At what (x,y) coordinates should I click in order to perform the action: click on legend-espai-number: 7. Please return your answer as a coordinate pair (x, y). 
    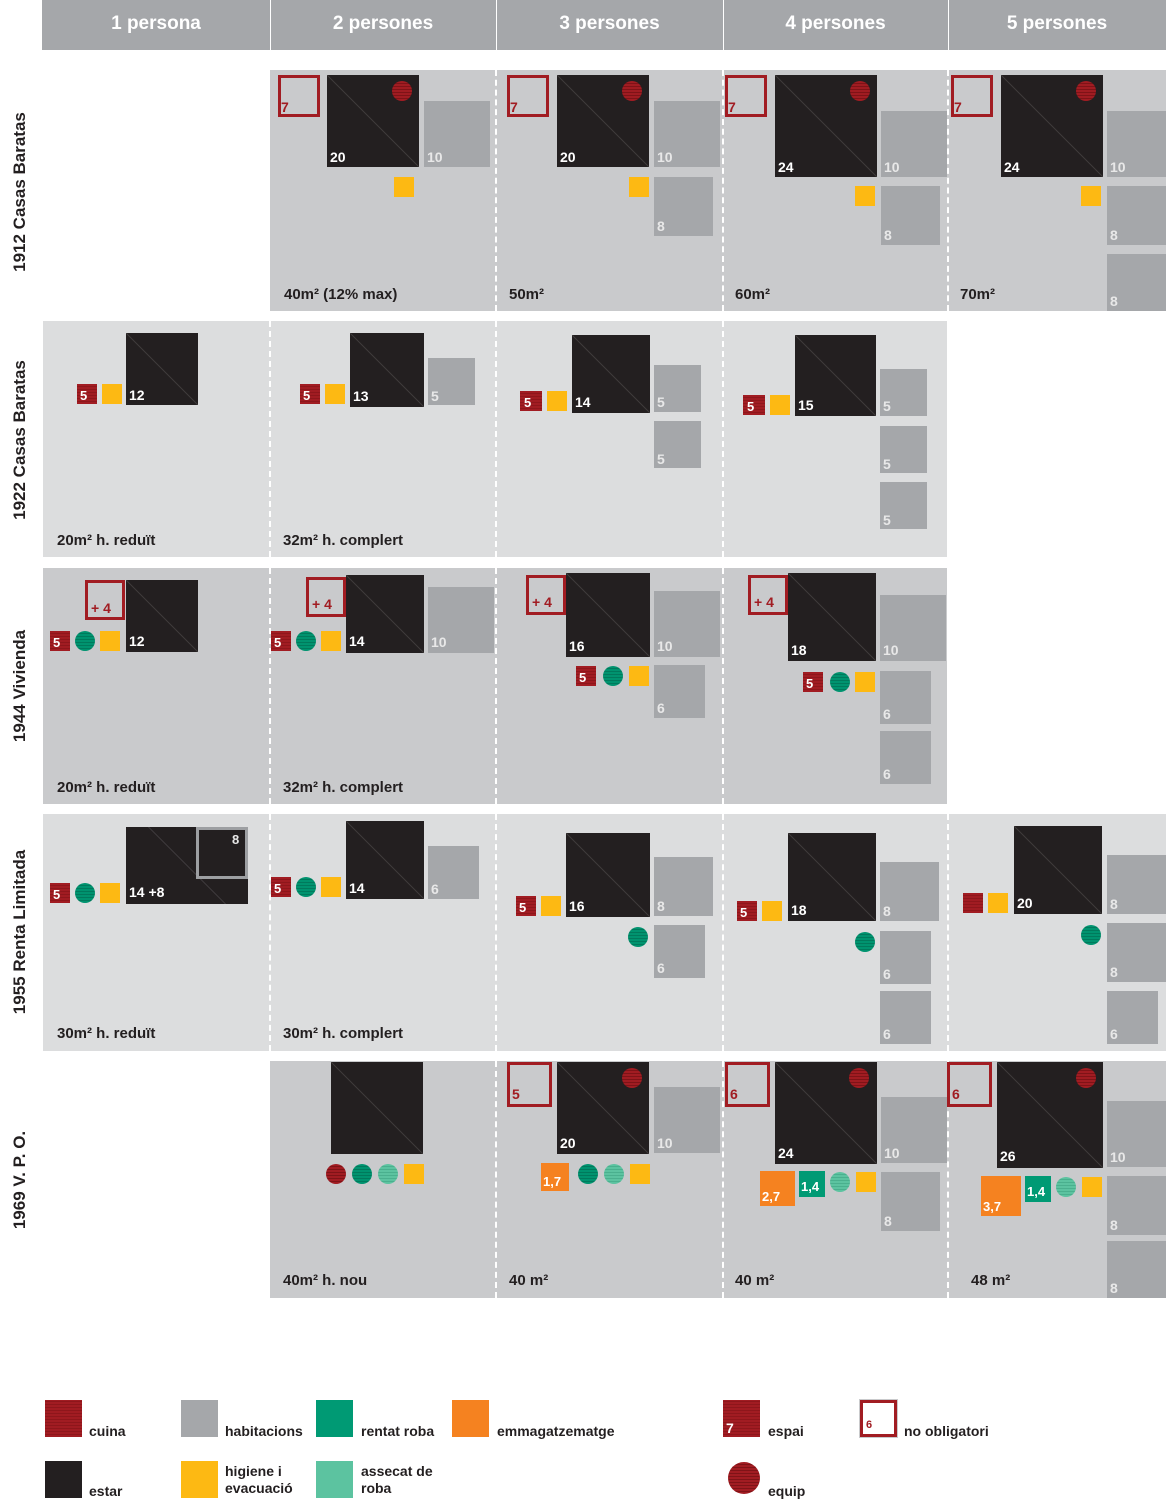
    Looking at the image, I should click on (730, 1428).